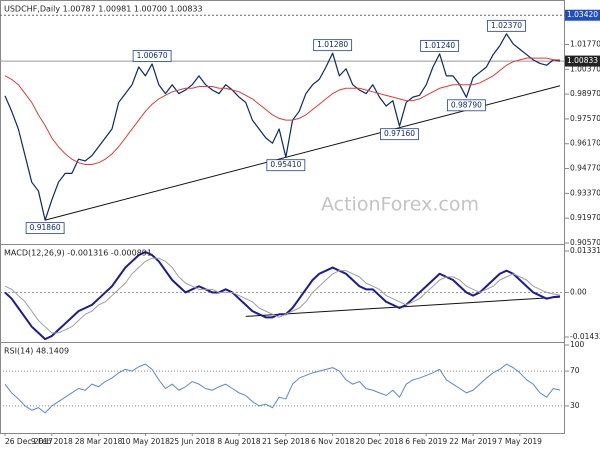 The width and height of the screenshot is (600, 450). I want to click on series-line, so click(282, 388).